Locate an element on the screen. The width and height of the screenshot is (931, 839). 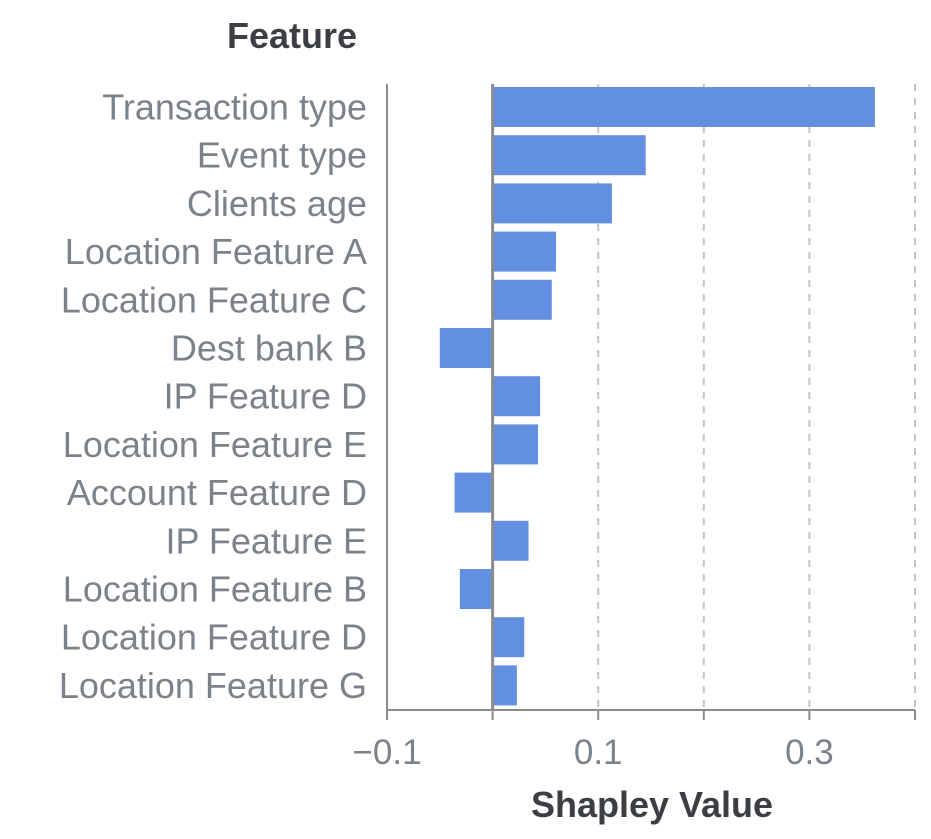
x-tick-label-0-3: 0.3 is located at coordinates (809, 752).